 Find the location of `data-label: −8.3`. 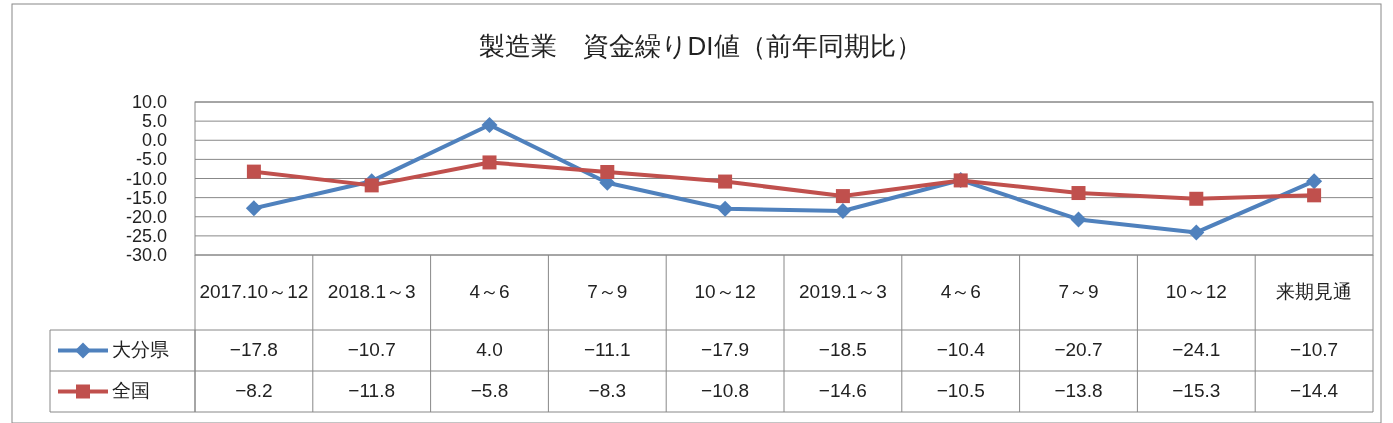

data-label: −8.3 is located at coordinates (607, 391).